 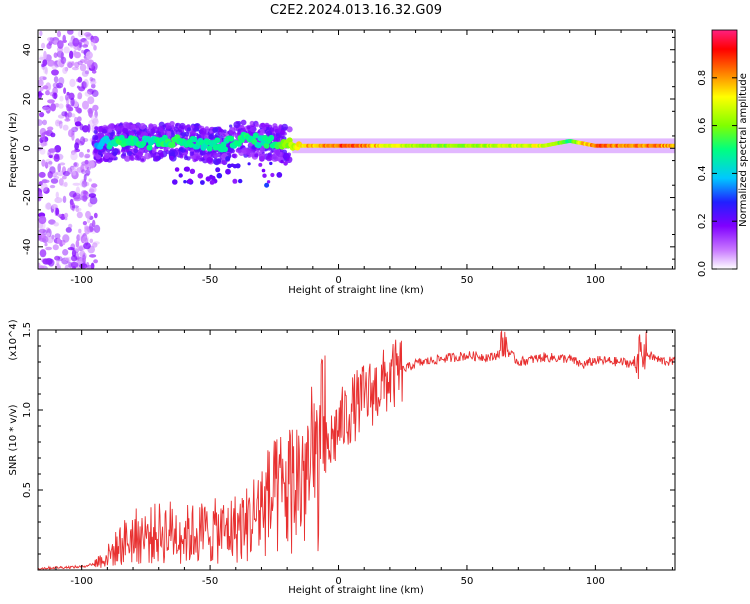 What do you see at coordinates (356, 590) in the screenshot?
I see `snr-x-label: Height of straight line (km)` at bounding box center [356, 590].